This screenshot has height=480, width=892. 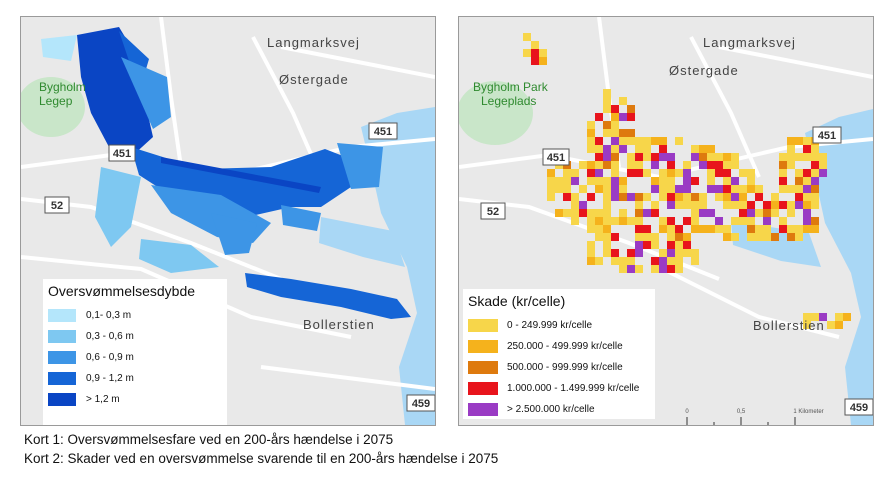 I want to click on road-shield, so click(x=556, y=157).